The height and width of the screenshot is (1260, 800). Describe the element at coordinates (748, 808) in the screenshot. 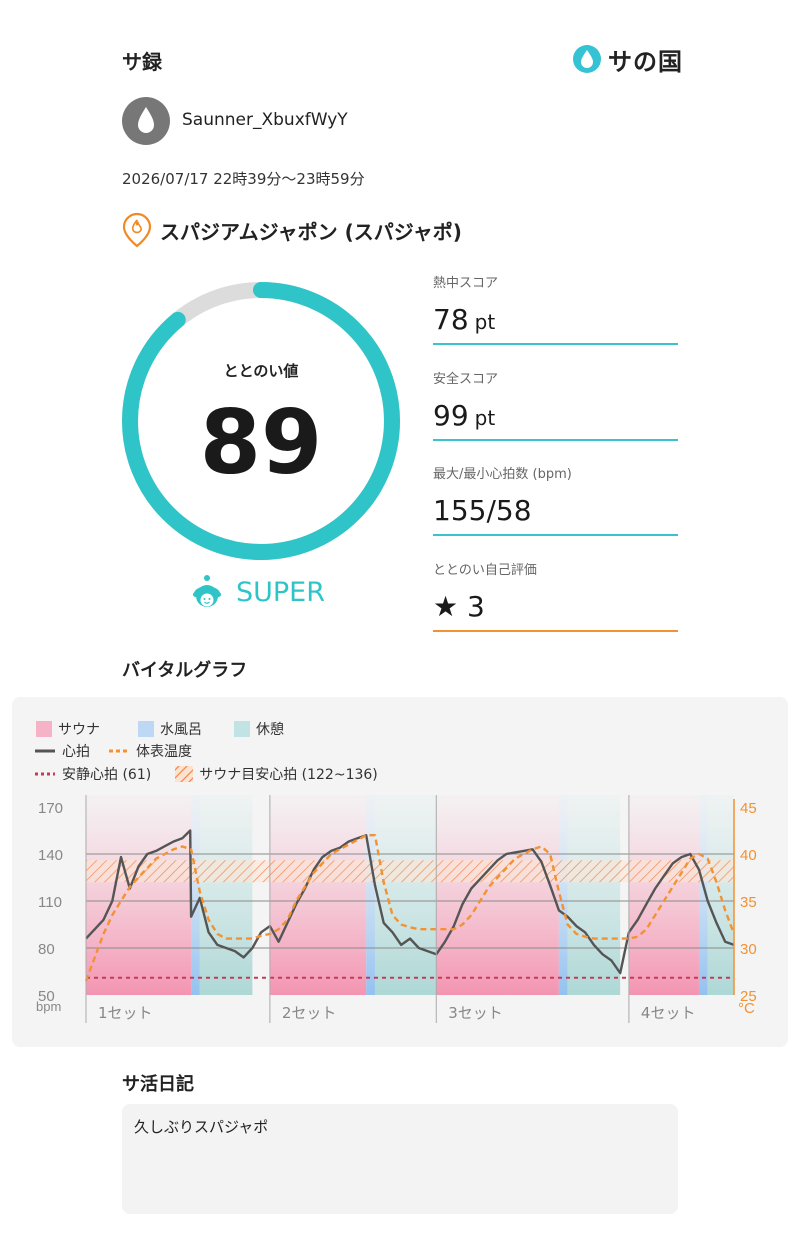

I see `right-tick-label: 45` at that location.